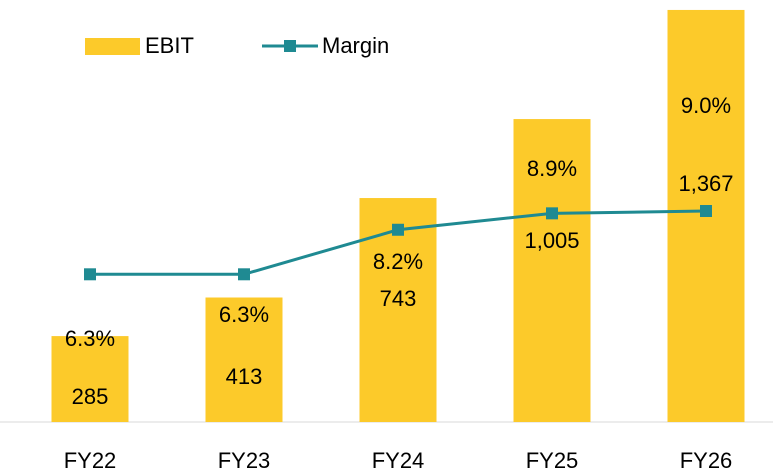 This screenshot has width=773, height=475. What do you see at coordinates (398, 261) in the screenshot?
I see `value-label: 8.2%` at bounding box center [398, 261].